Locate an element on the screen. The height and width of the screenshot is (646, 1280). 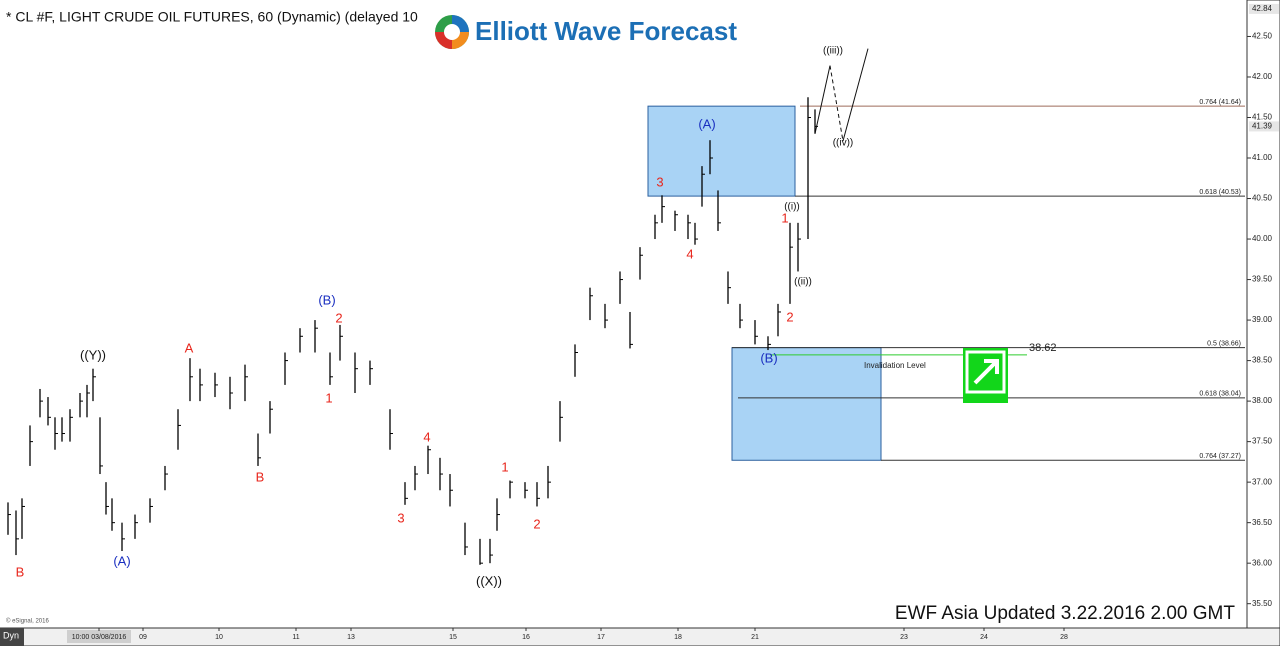
logo-icon is located at coordinates (452, 32).